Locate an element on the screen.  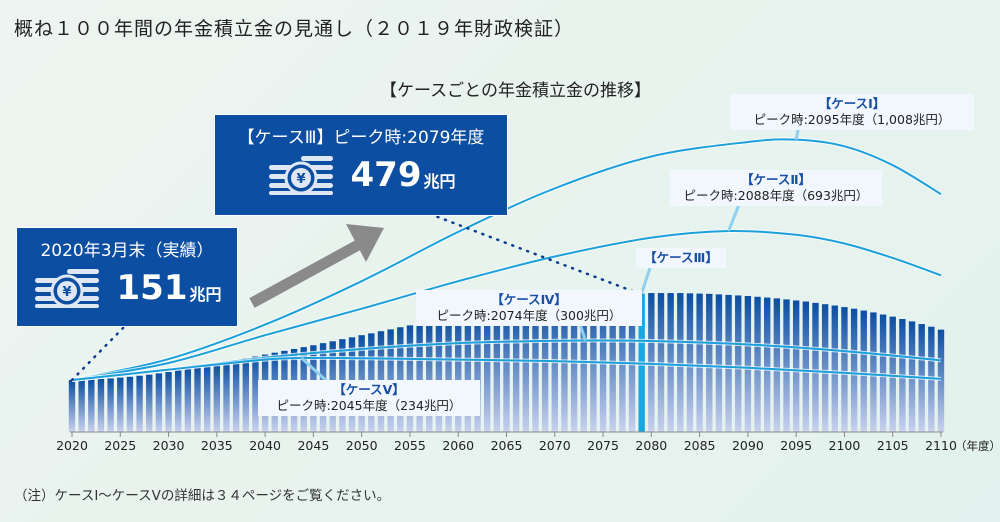
bar-2082 is located at coordinates (670, 362).